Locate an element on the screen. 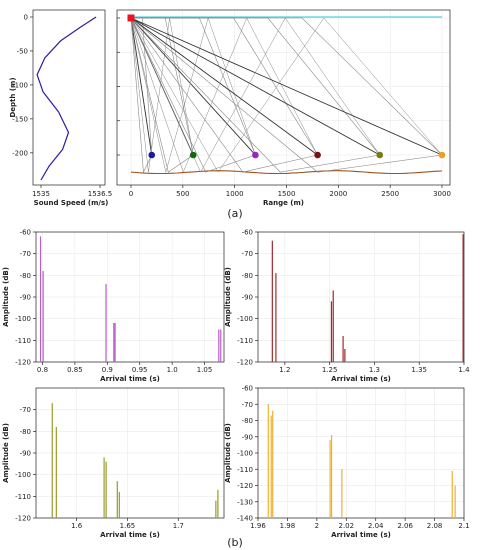 The width and height of the screenshot is (481, 550). ssp-ytick-label: 0 is located at coordinates (26, 18).